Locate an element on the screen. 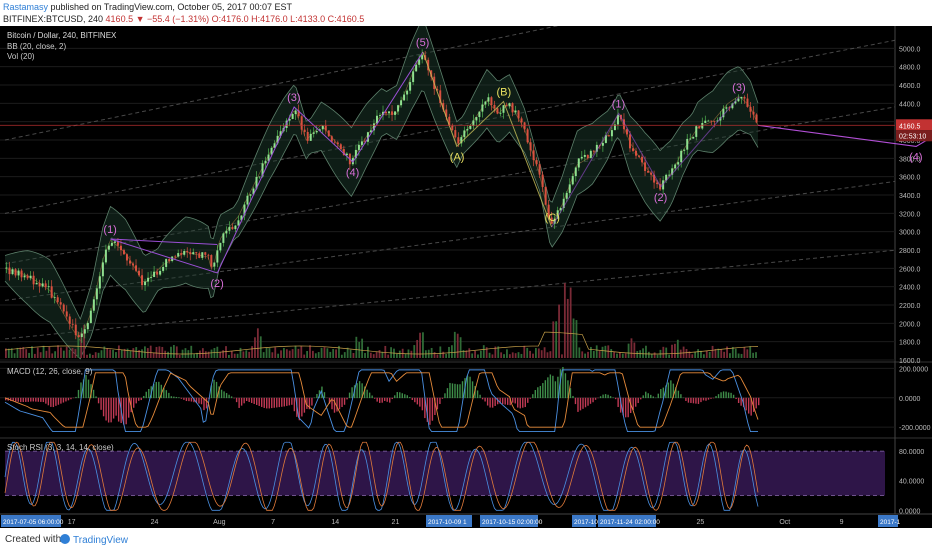 This screenshot has height=550, width=932. wave-label: (3) is located at coordinates (738, 88).